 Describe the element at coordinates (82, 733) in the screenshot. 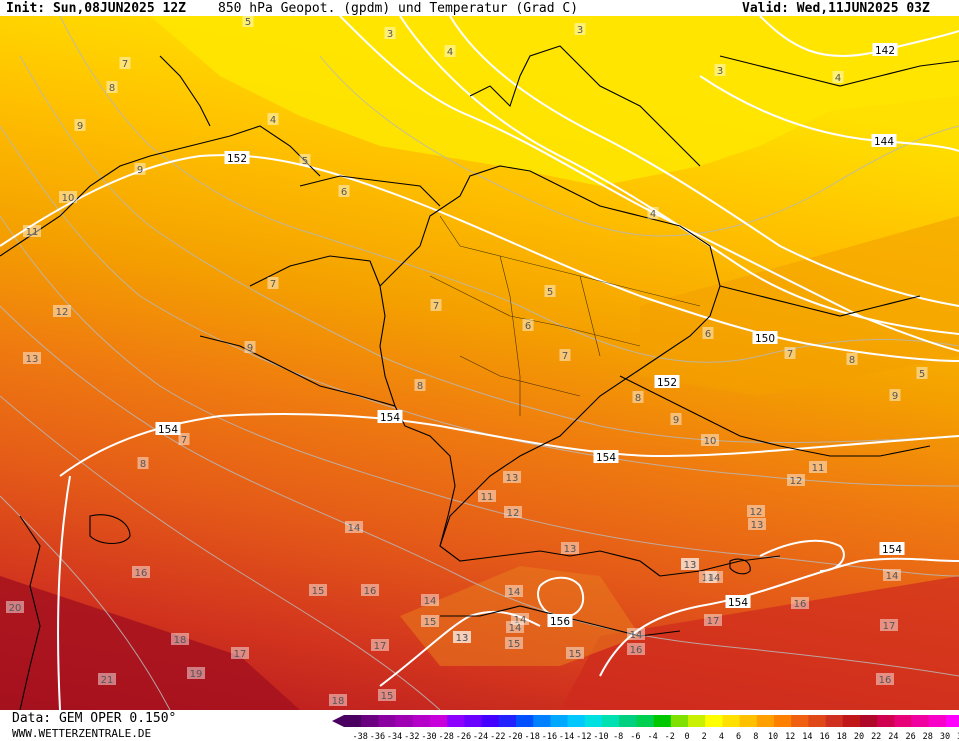

I see `website-label: WWW.WETTERZENTRALE.DE` at that location.